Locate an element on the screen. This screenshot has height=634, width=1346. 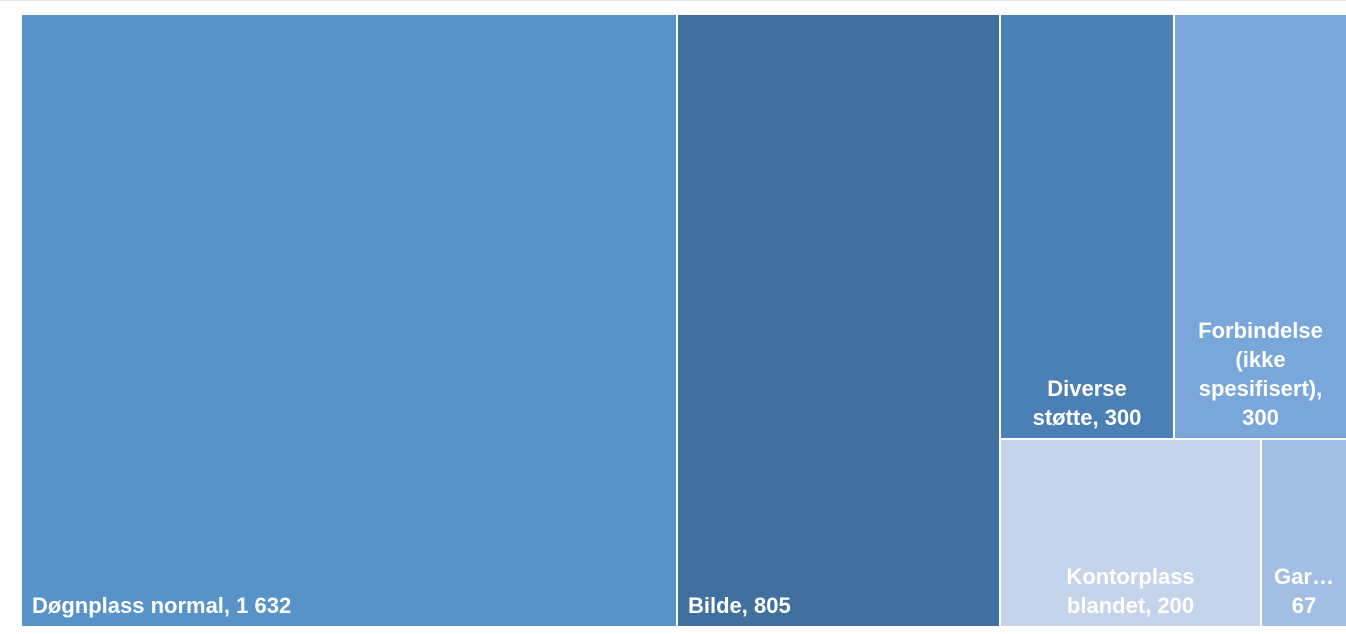
treemap-tile-label: Døgnplass normal, 1 632 is located at coordinates (162, 605).